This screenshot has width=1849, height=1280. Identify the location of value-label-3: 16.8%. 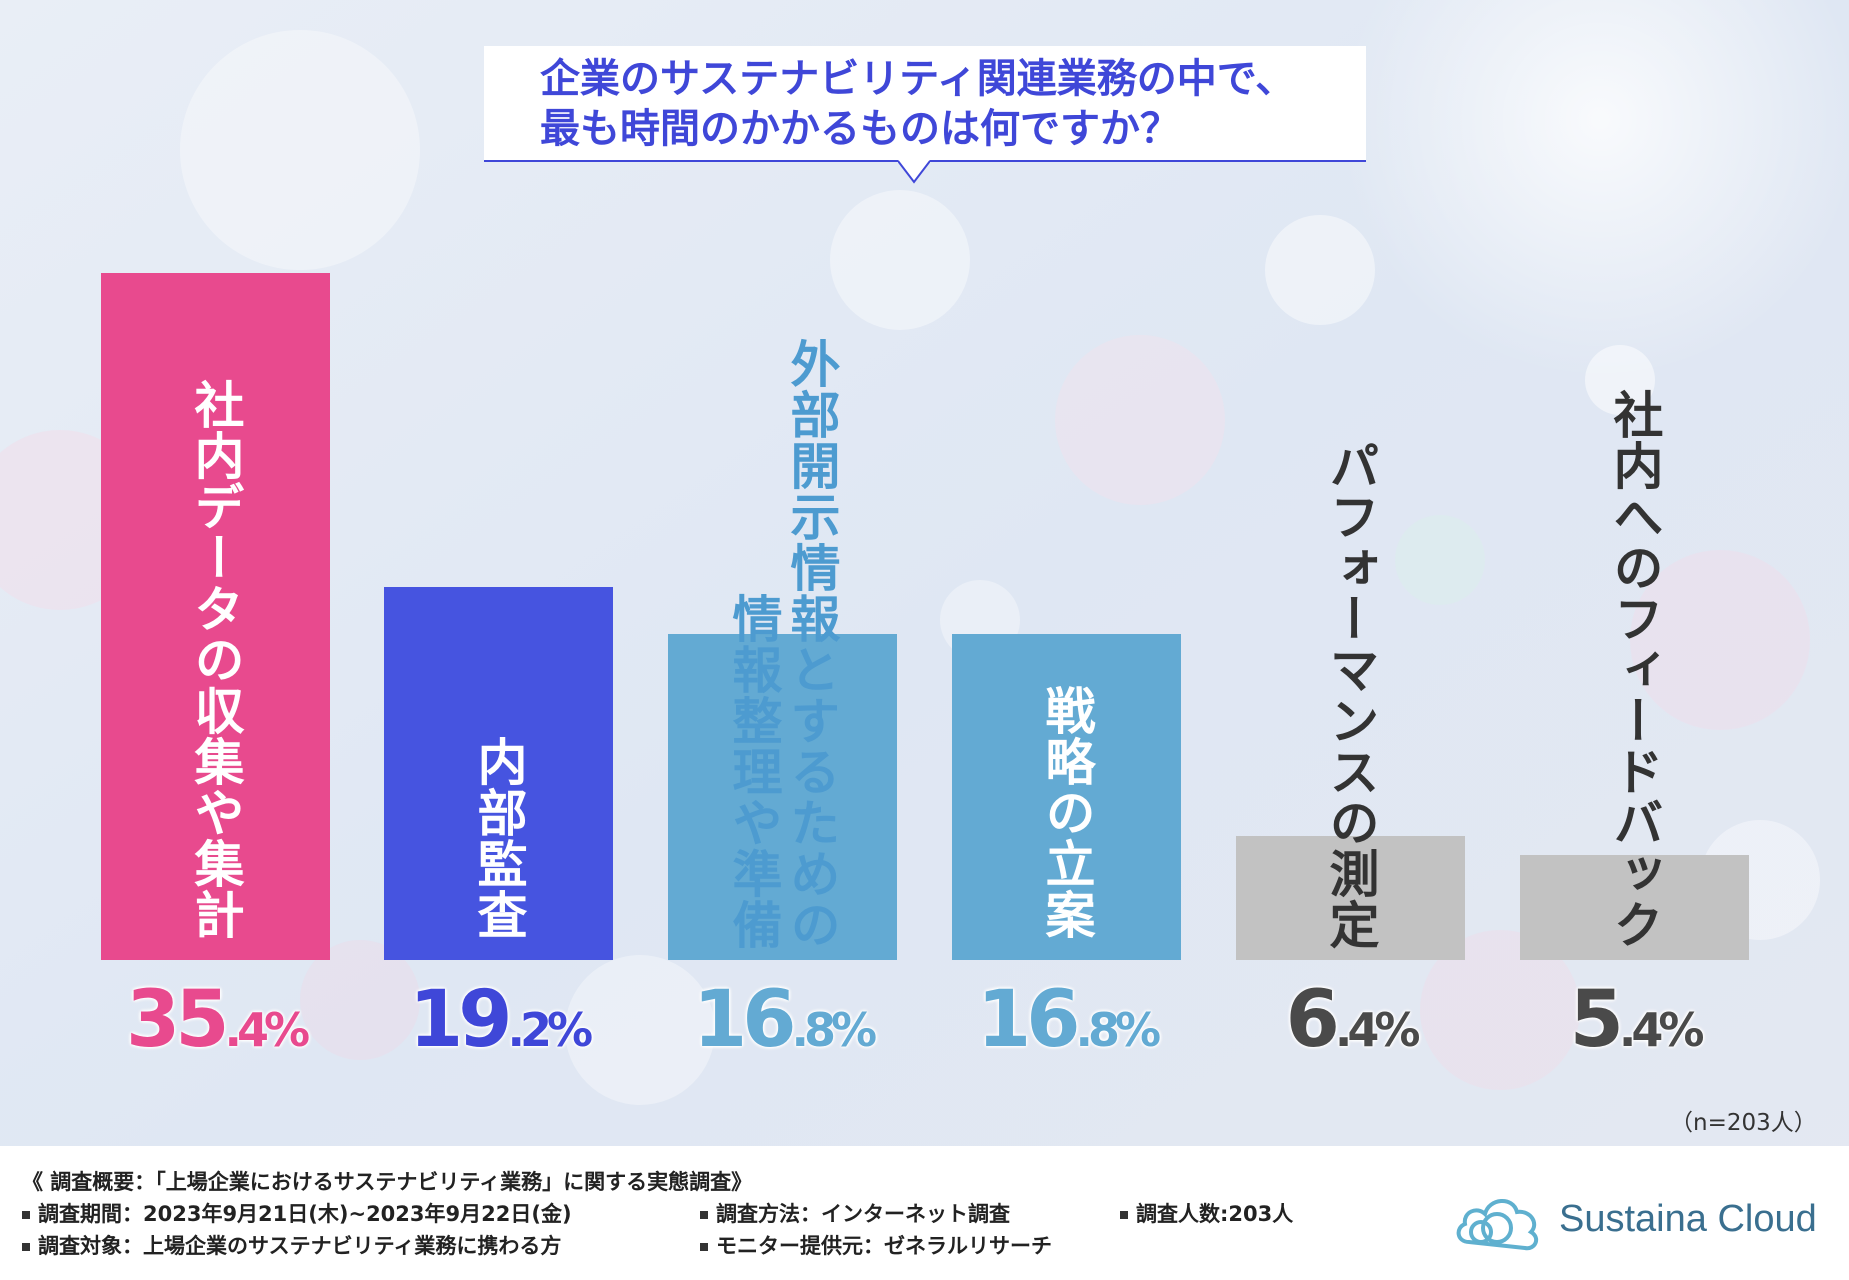
(783, 1020).